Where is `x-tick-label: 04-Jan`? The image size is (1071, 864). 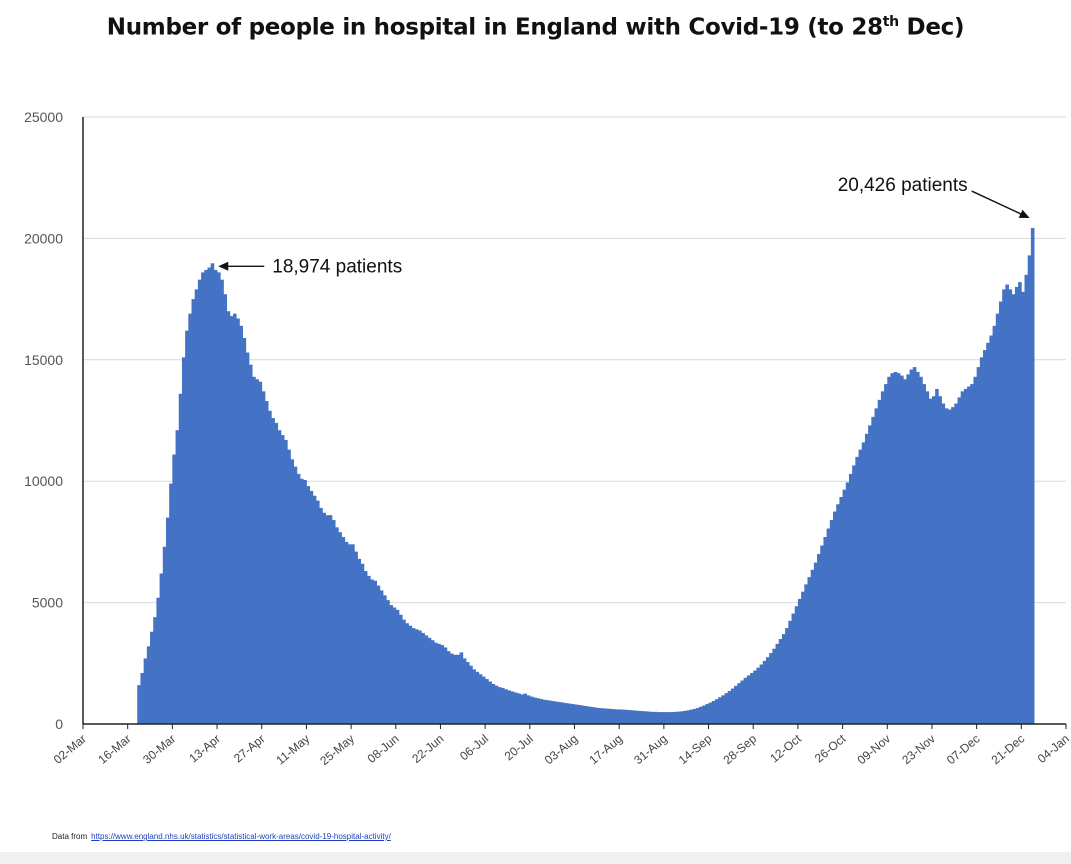
x-tick-label: 04-Jan is located at coordinates (1053, 749).